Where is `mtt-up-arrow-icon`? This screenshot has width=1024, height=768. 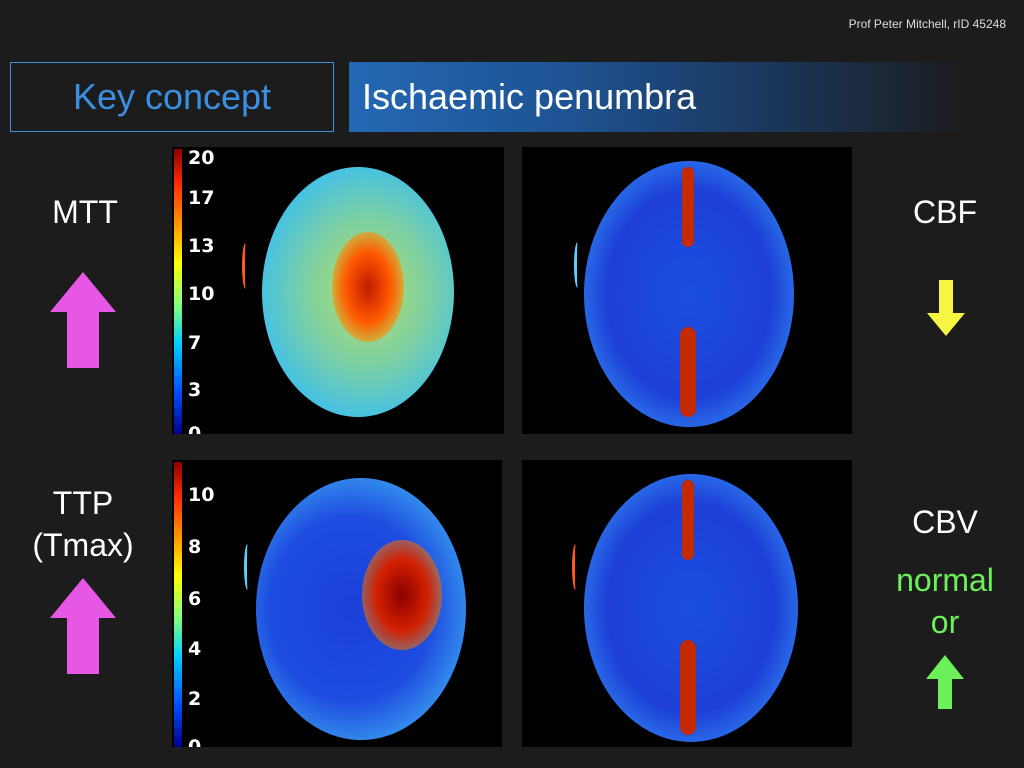 mtt-up-arrow-icon is located at coordinates (83, 320).